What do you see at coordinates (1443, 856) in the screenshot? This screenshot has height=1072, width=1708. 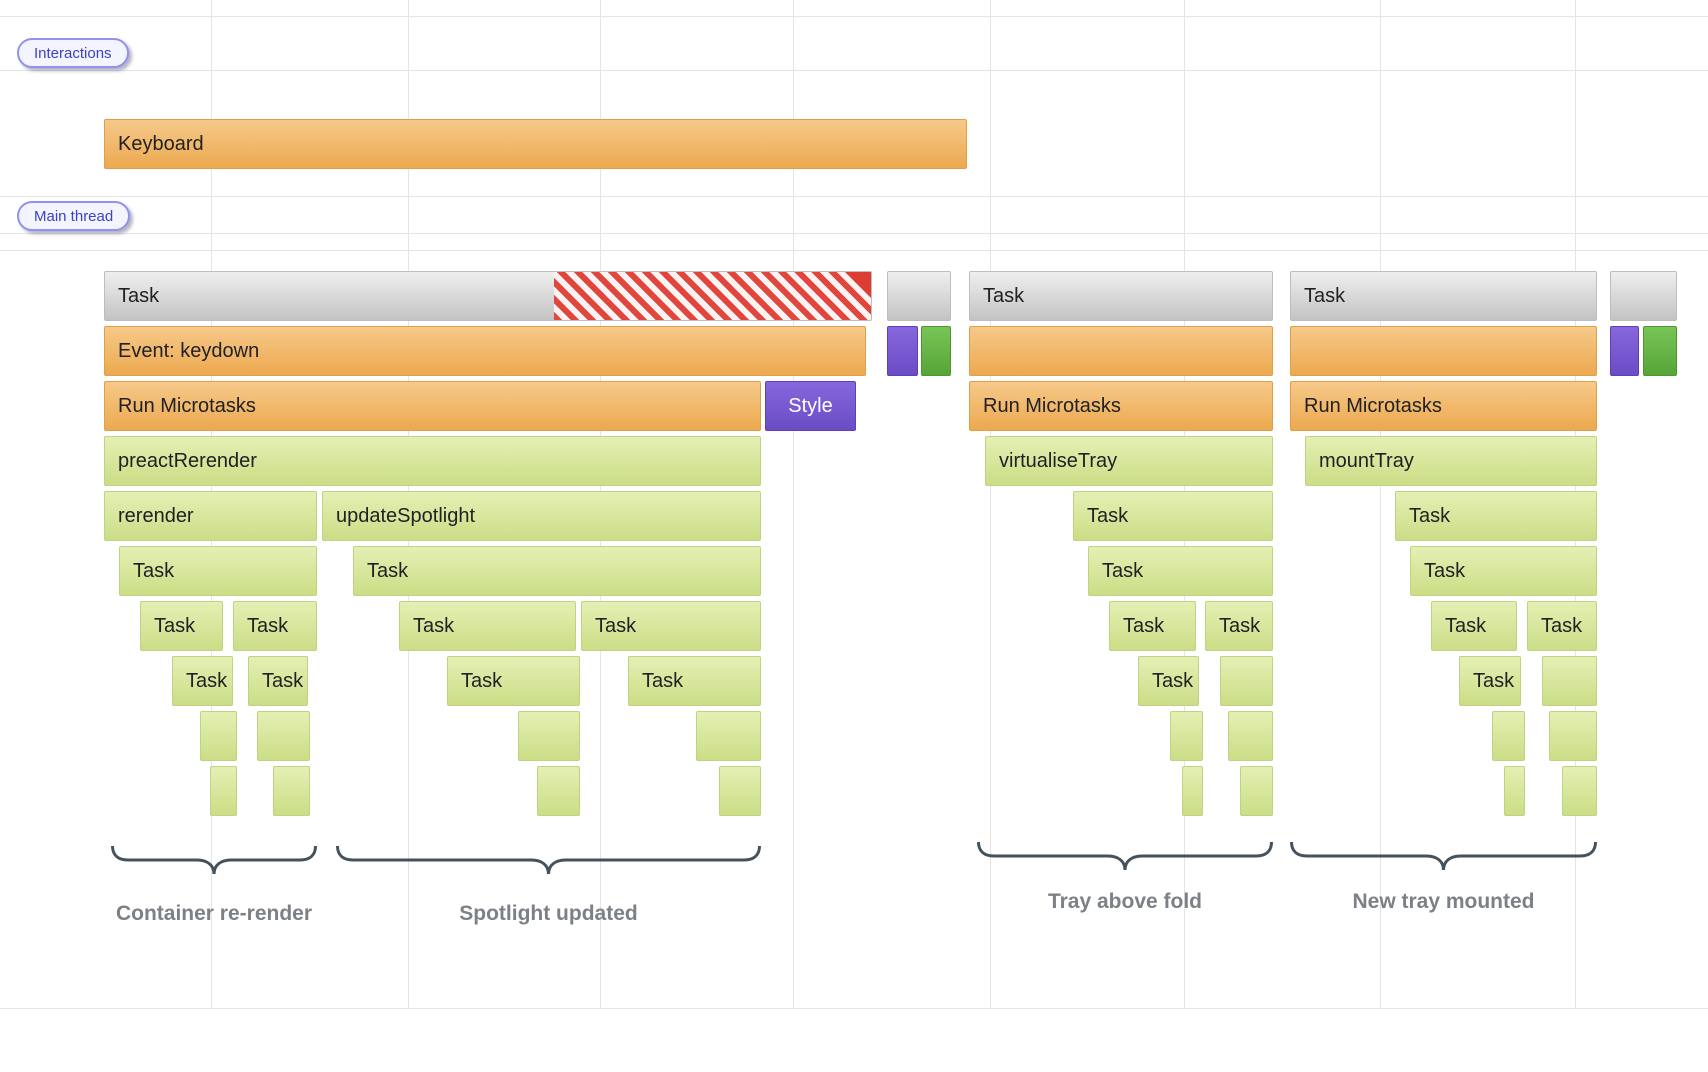 I see `underbrace` at bounding box center [1443, 856].